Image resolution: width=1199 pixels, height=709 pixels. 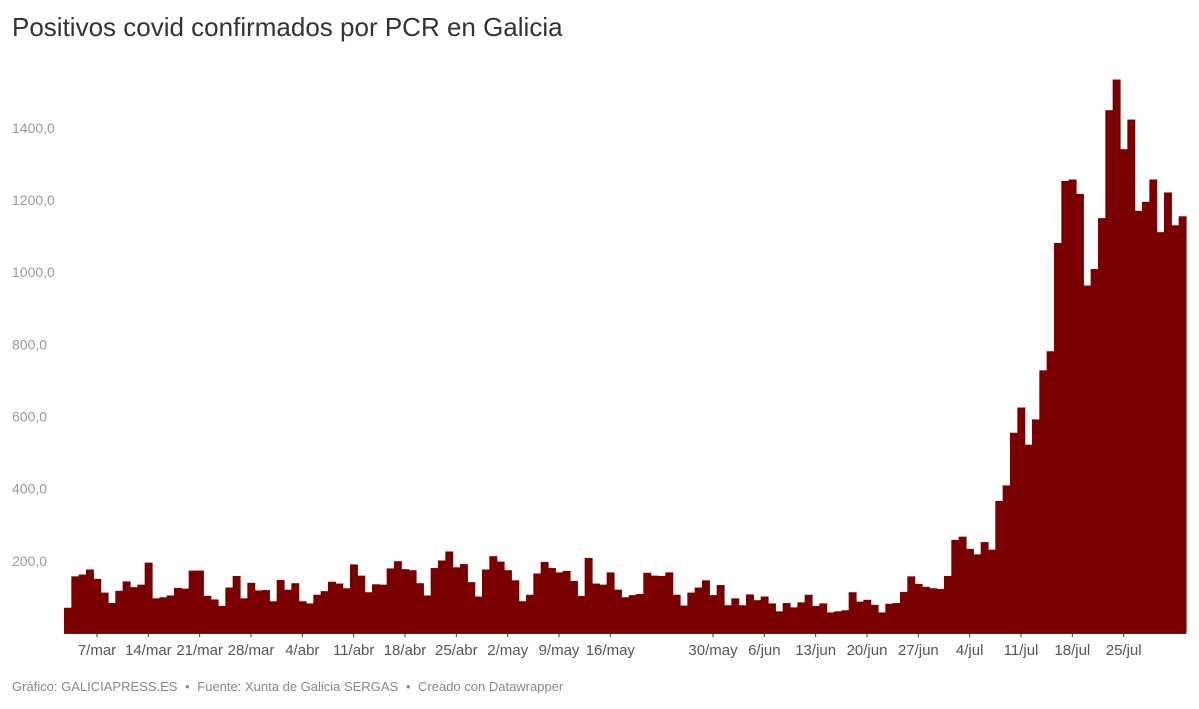 I want to click on y-tick-label: 800,0, so click(x=29, y=344).